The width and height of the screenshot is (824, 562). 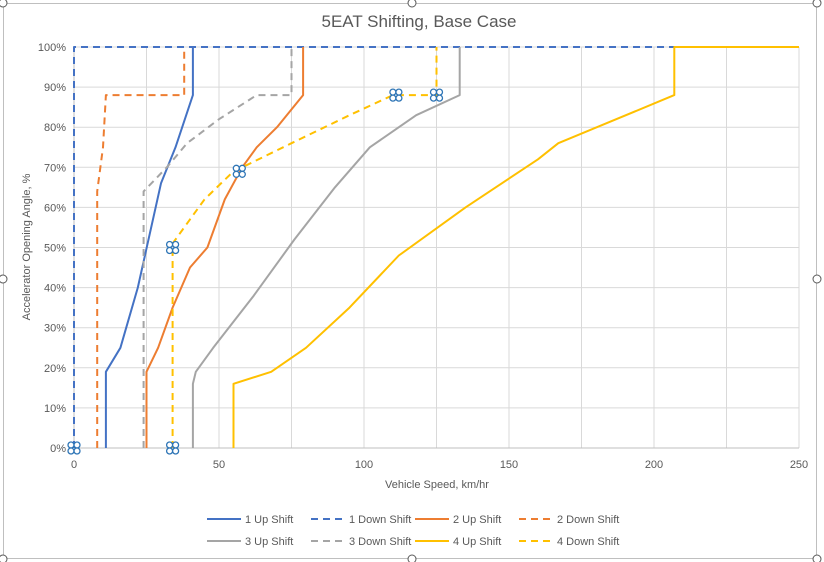 I want to click on legend-label: 2 Down Shift, so click(x=588, y=520).